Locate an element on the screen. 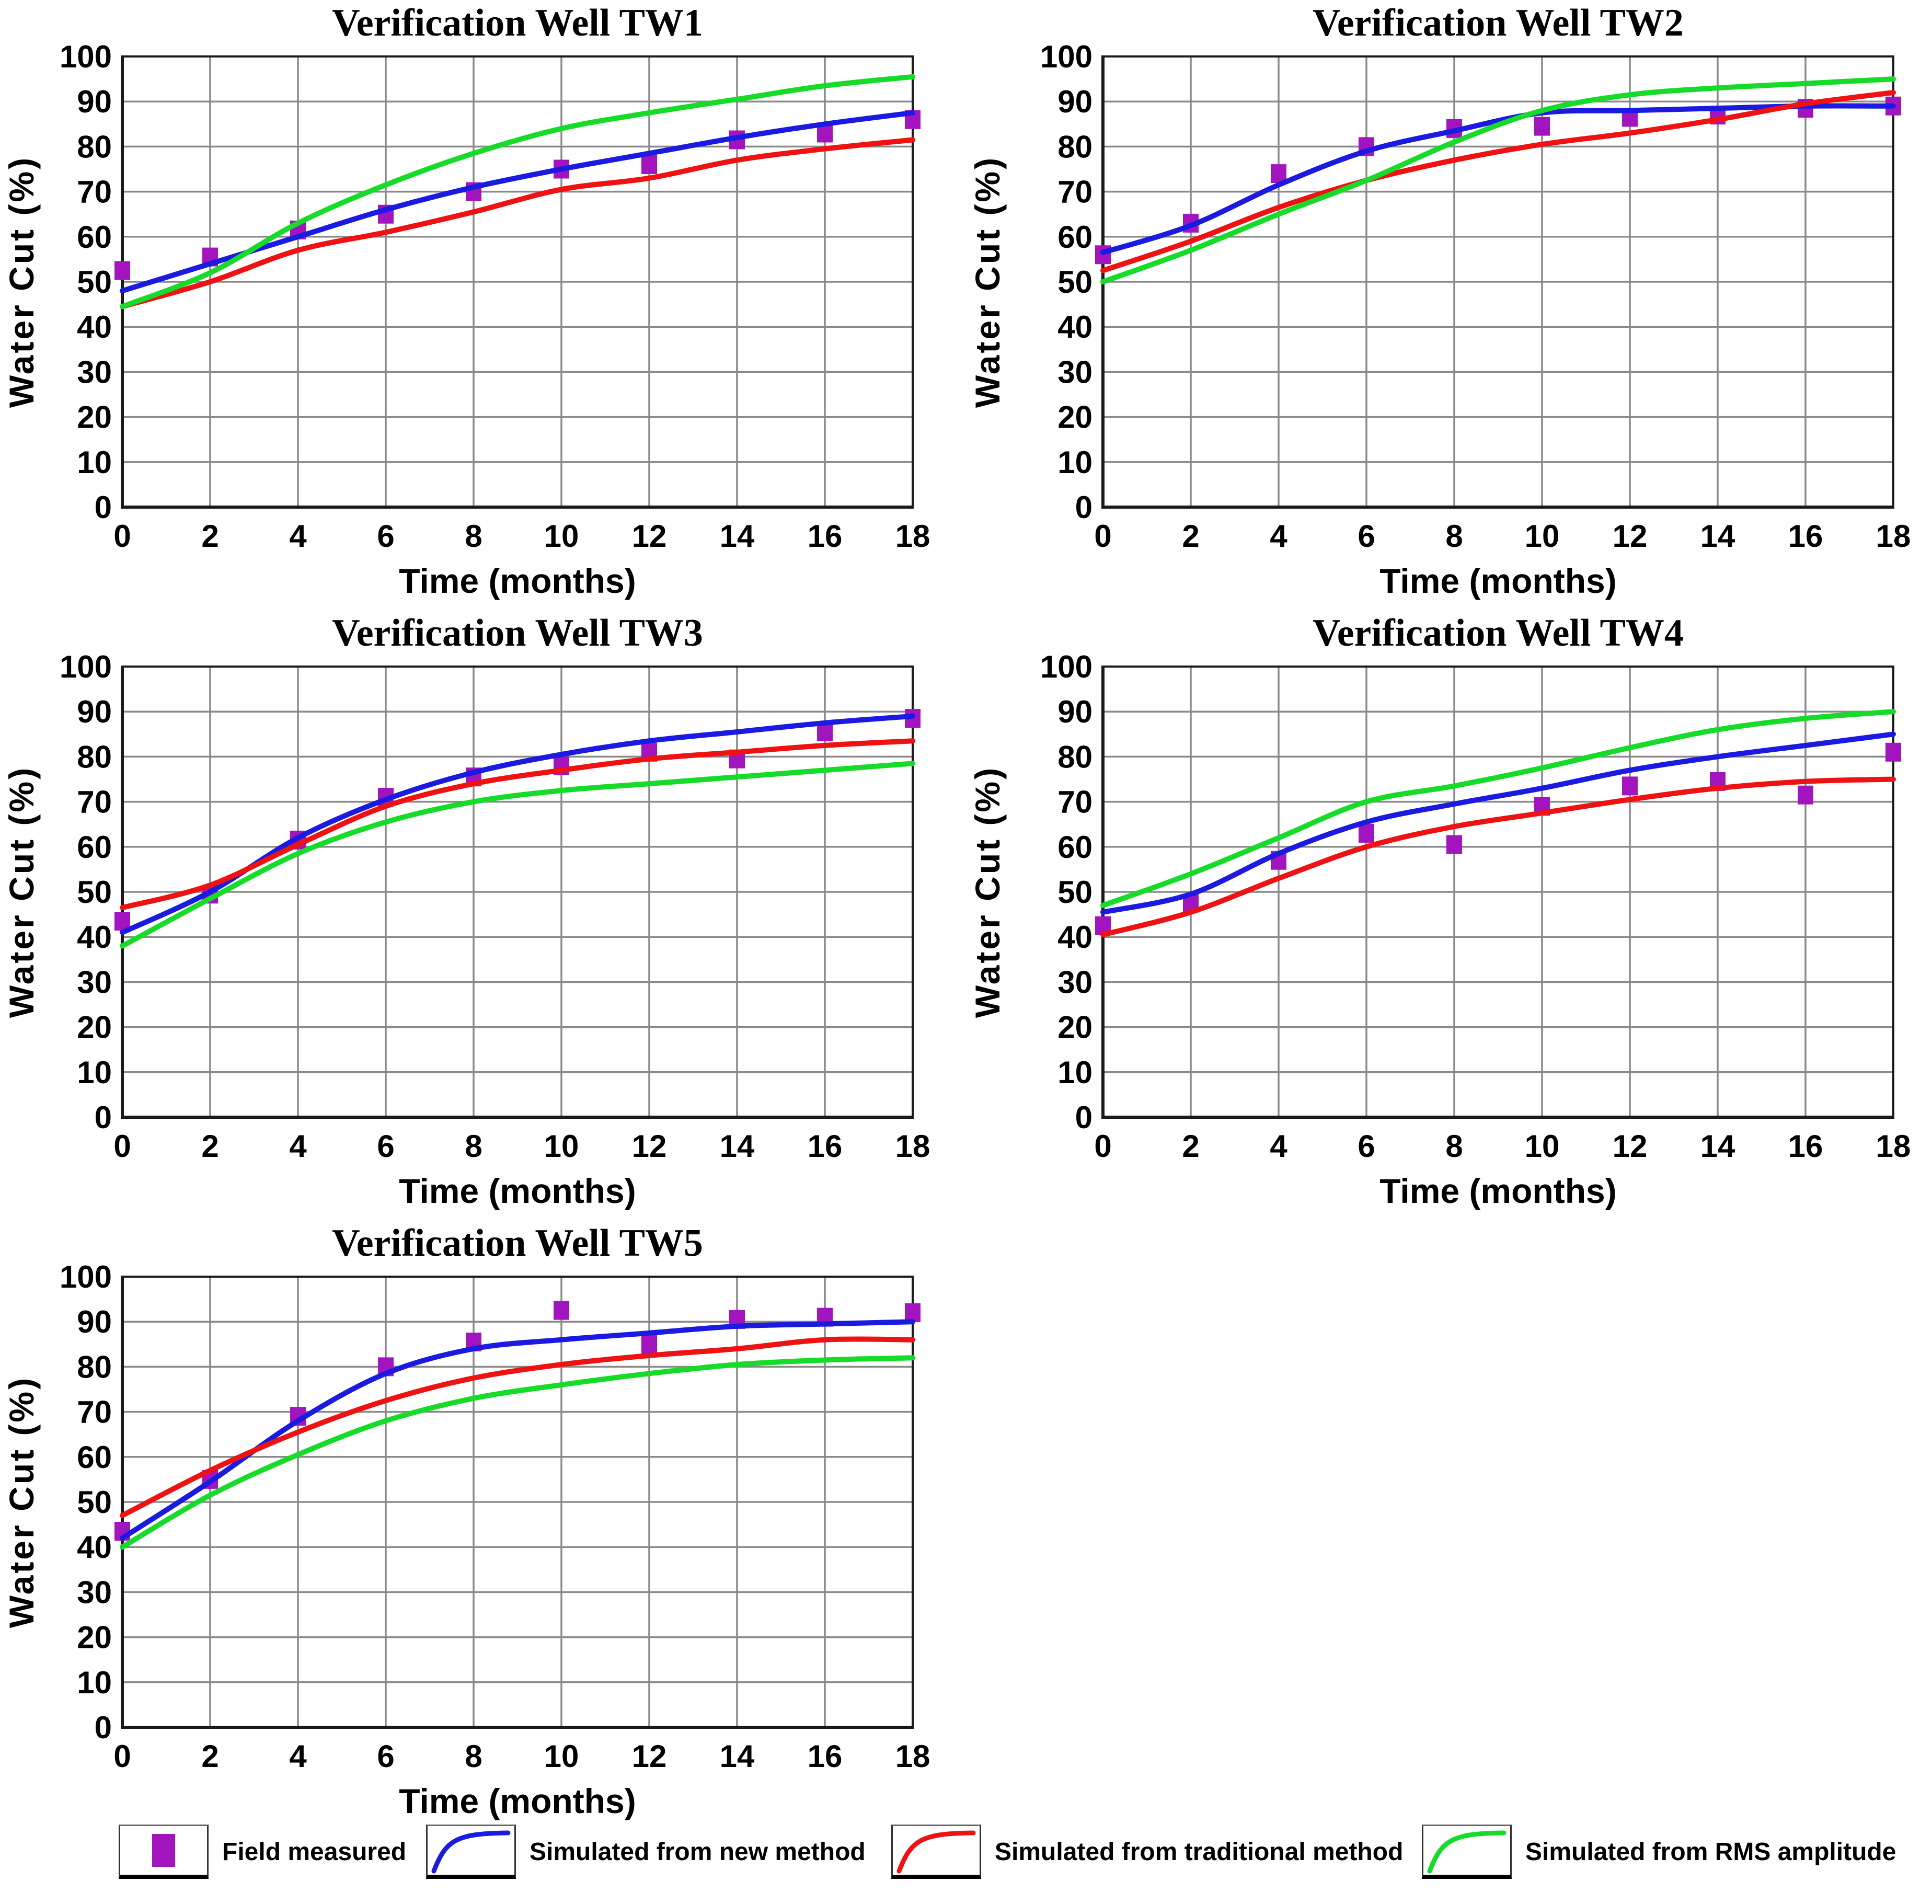  chart-title: Verification Well TW1 is located at coordinates (517, 23).